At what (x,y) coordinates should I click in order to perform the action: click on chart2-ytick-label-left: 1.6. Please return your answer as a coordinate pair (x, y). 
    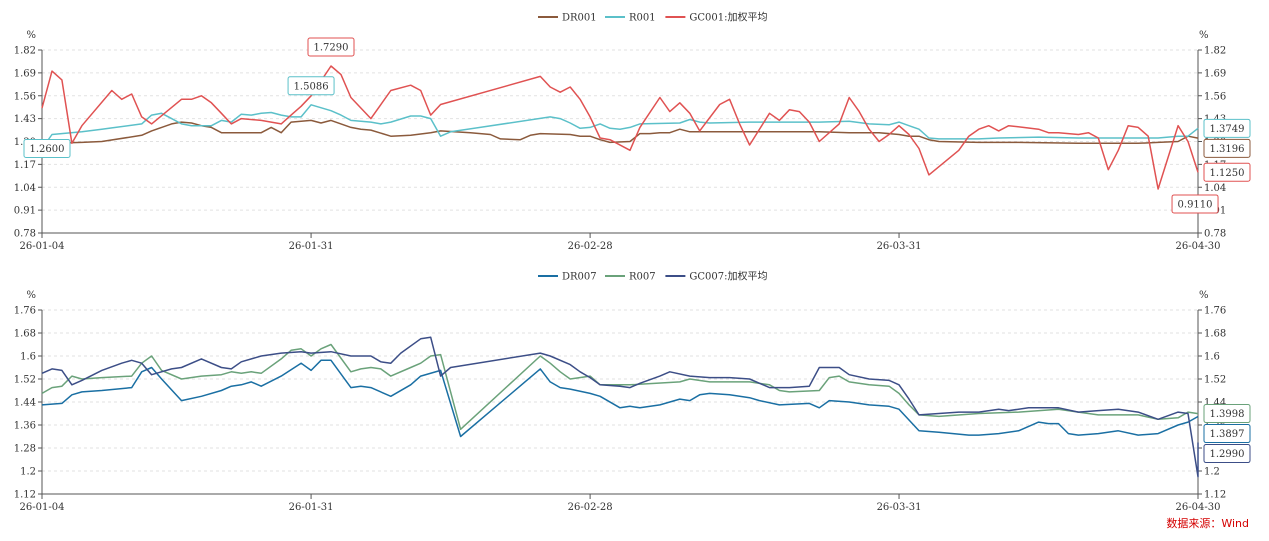
    Looking at the image, I should click on (28, 357).